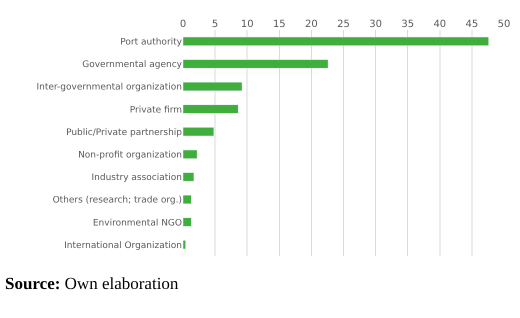 This screenshot has height=318, width=520. I want to click on y-tick-label: Industry association, so click(137, 178).